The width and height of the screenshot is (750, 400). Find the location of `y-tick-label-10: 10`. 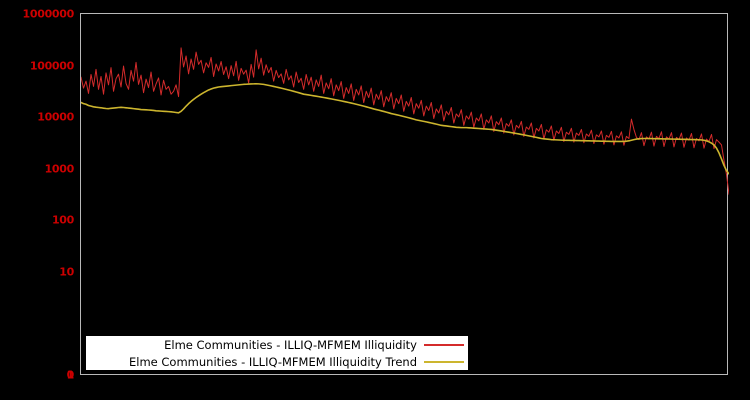

y-tick-label-10: 10 is located at coordinates (66, 271).